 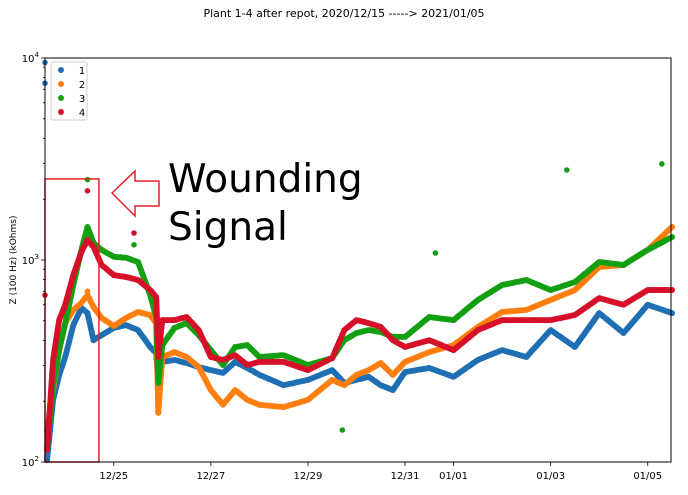 I want to click on x-tick-label: 01/05, so click(x=647, y=476).